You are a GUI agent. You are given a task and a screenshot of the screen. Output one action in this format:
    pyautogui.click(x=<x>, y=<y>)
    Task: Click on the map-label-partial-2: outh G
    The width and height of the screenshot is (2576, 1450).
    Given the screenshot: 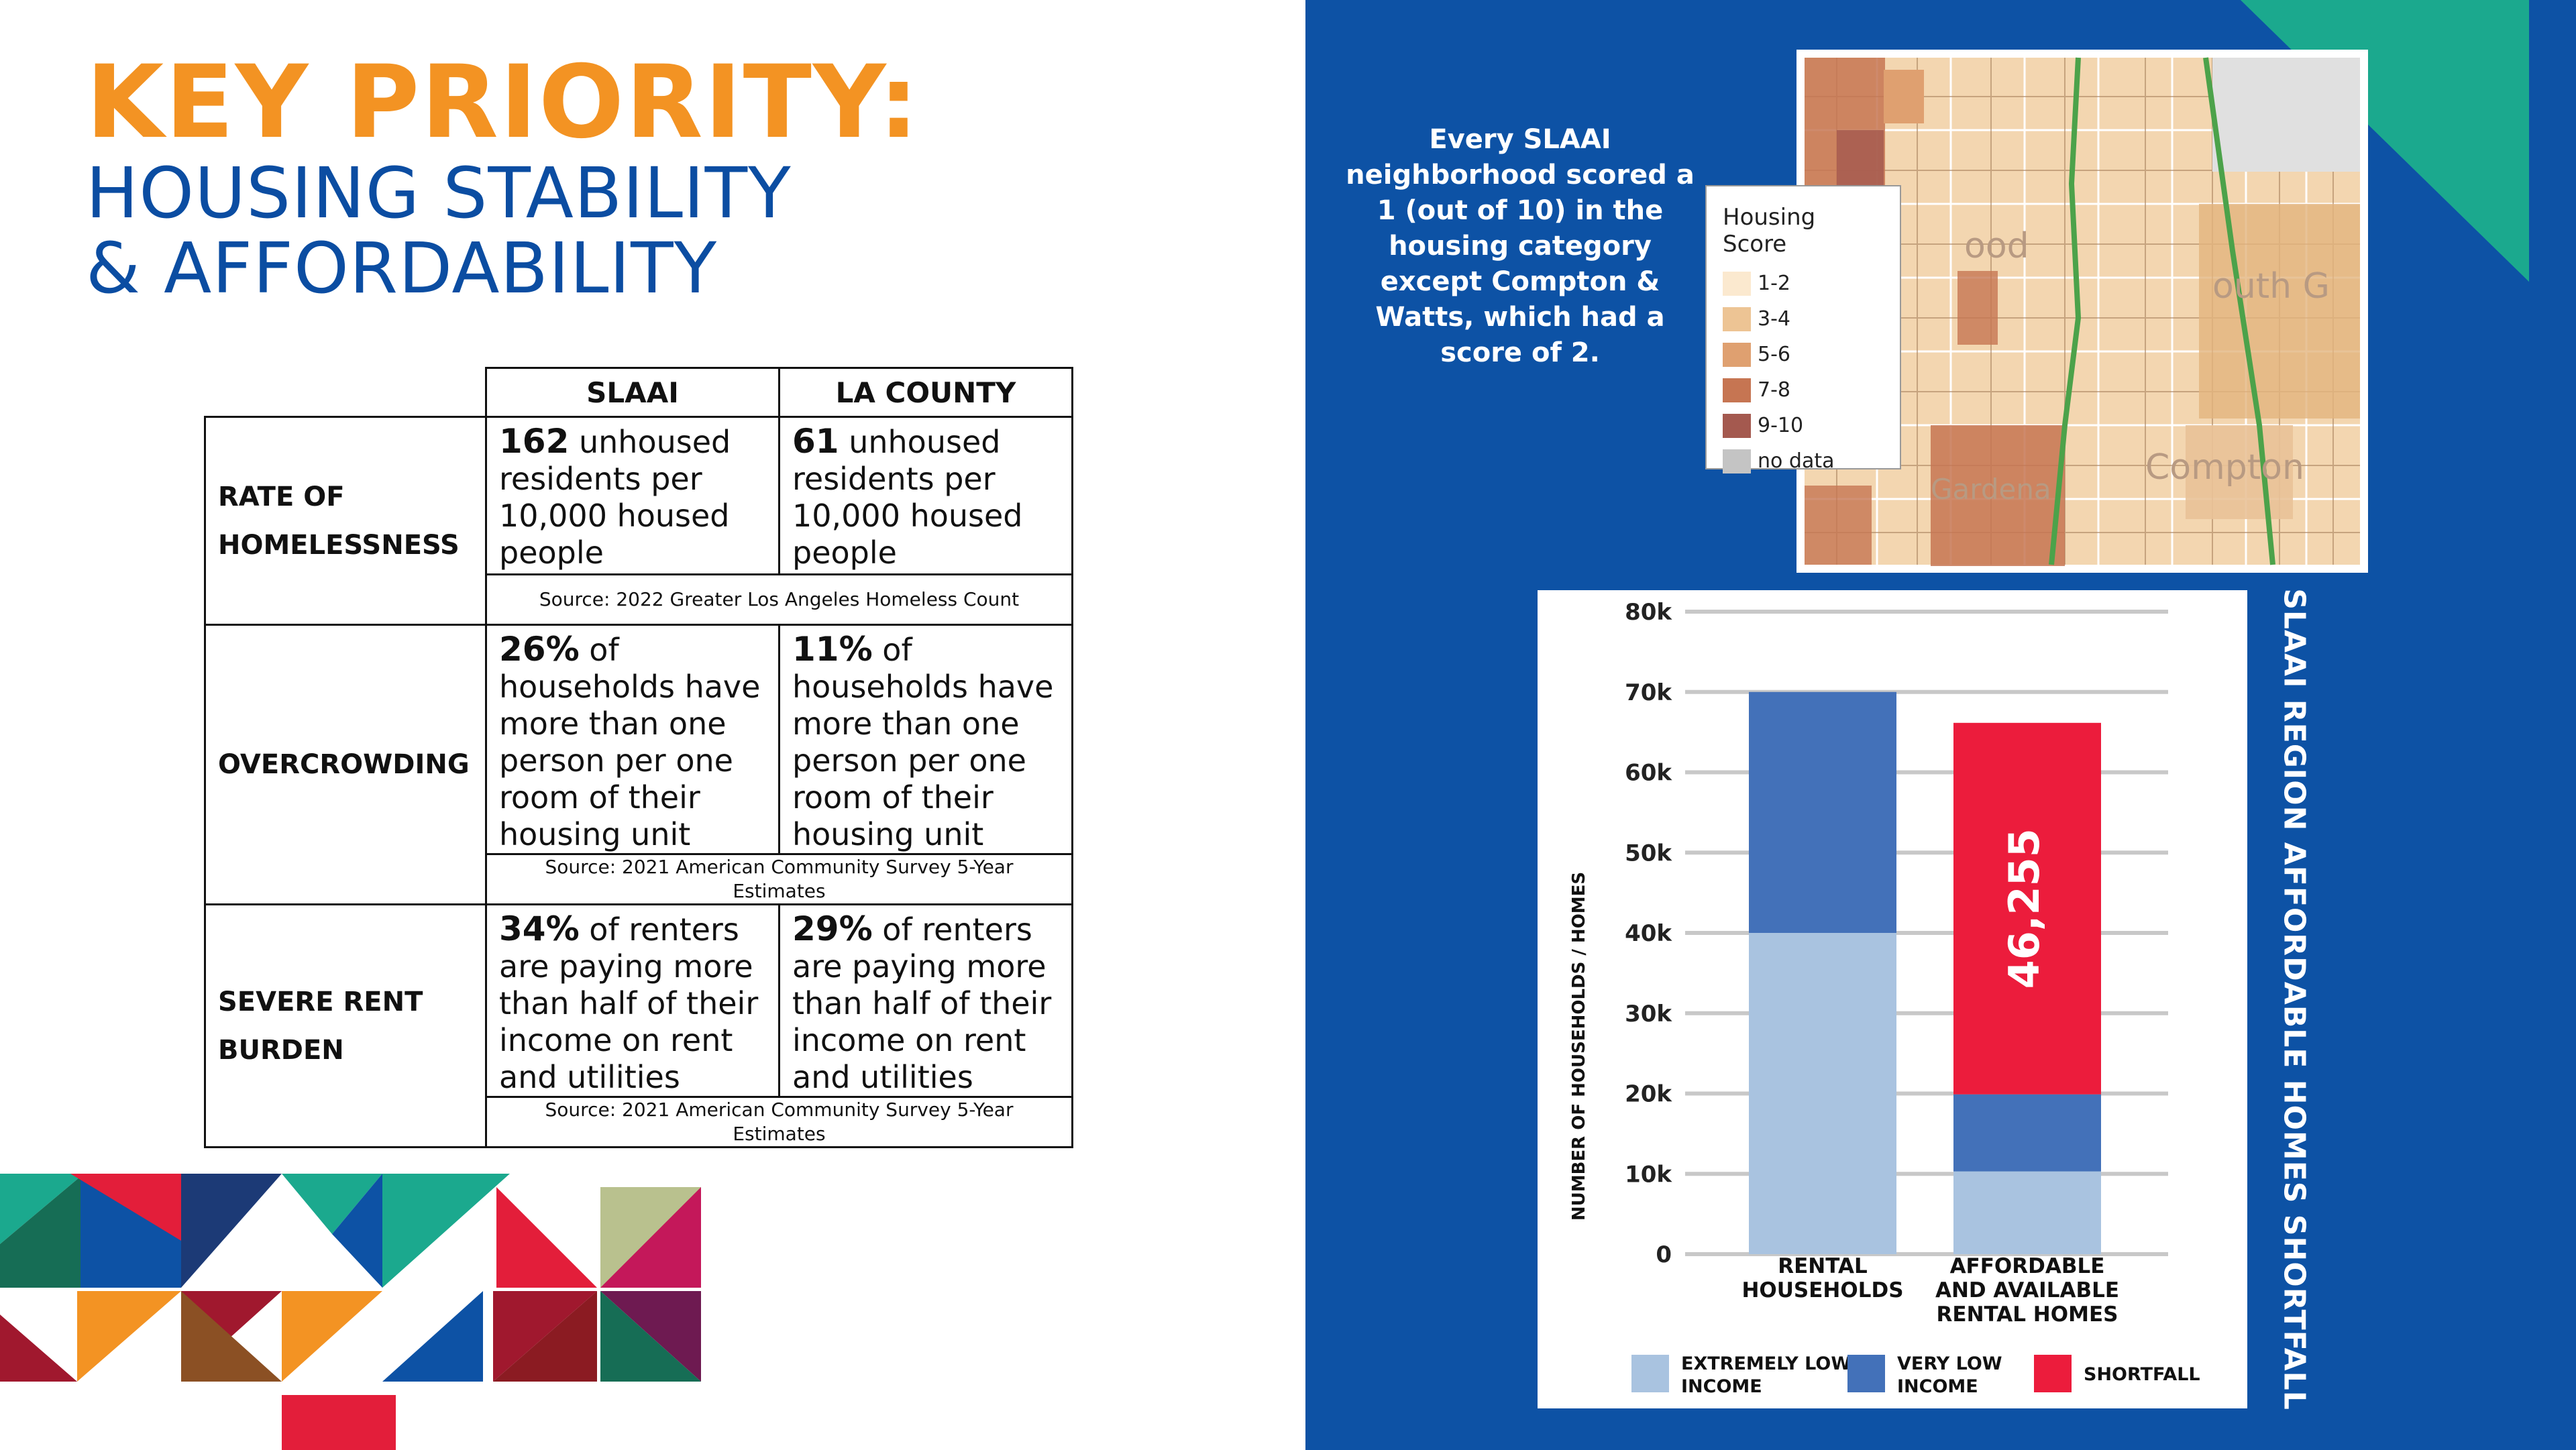 What is the action you would take?
    pyautogui.click(x=2271, y=286)
    